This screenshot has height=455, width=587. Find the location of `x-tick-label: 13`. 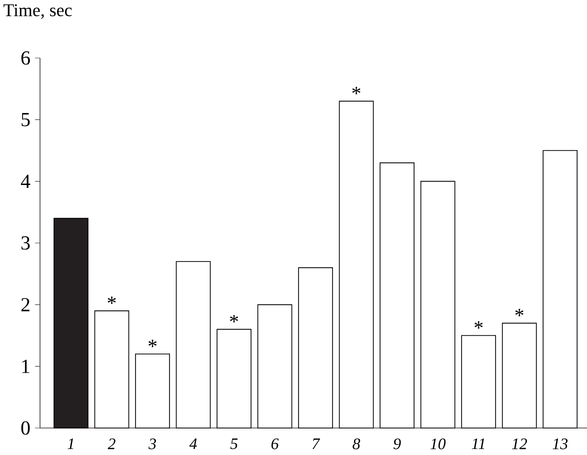

x-tick-label: 13 is located at coordinates (560, 444).